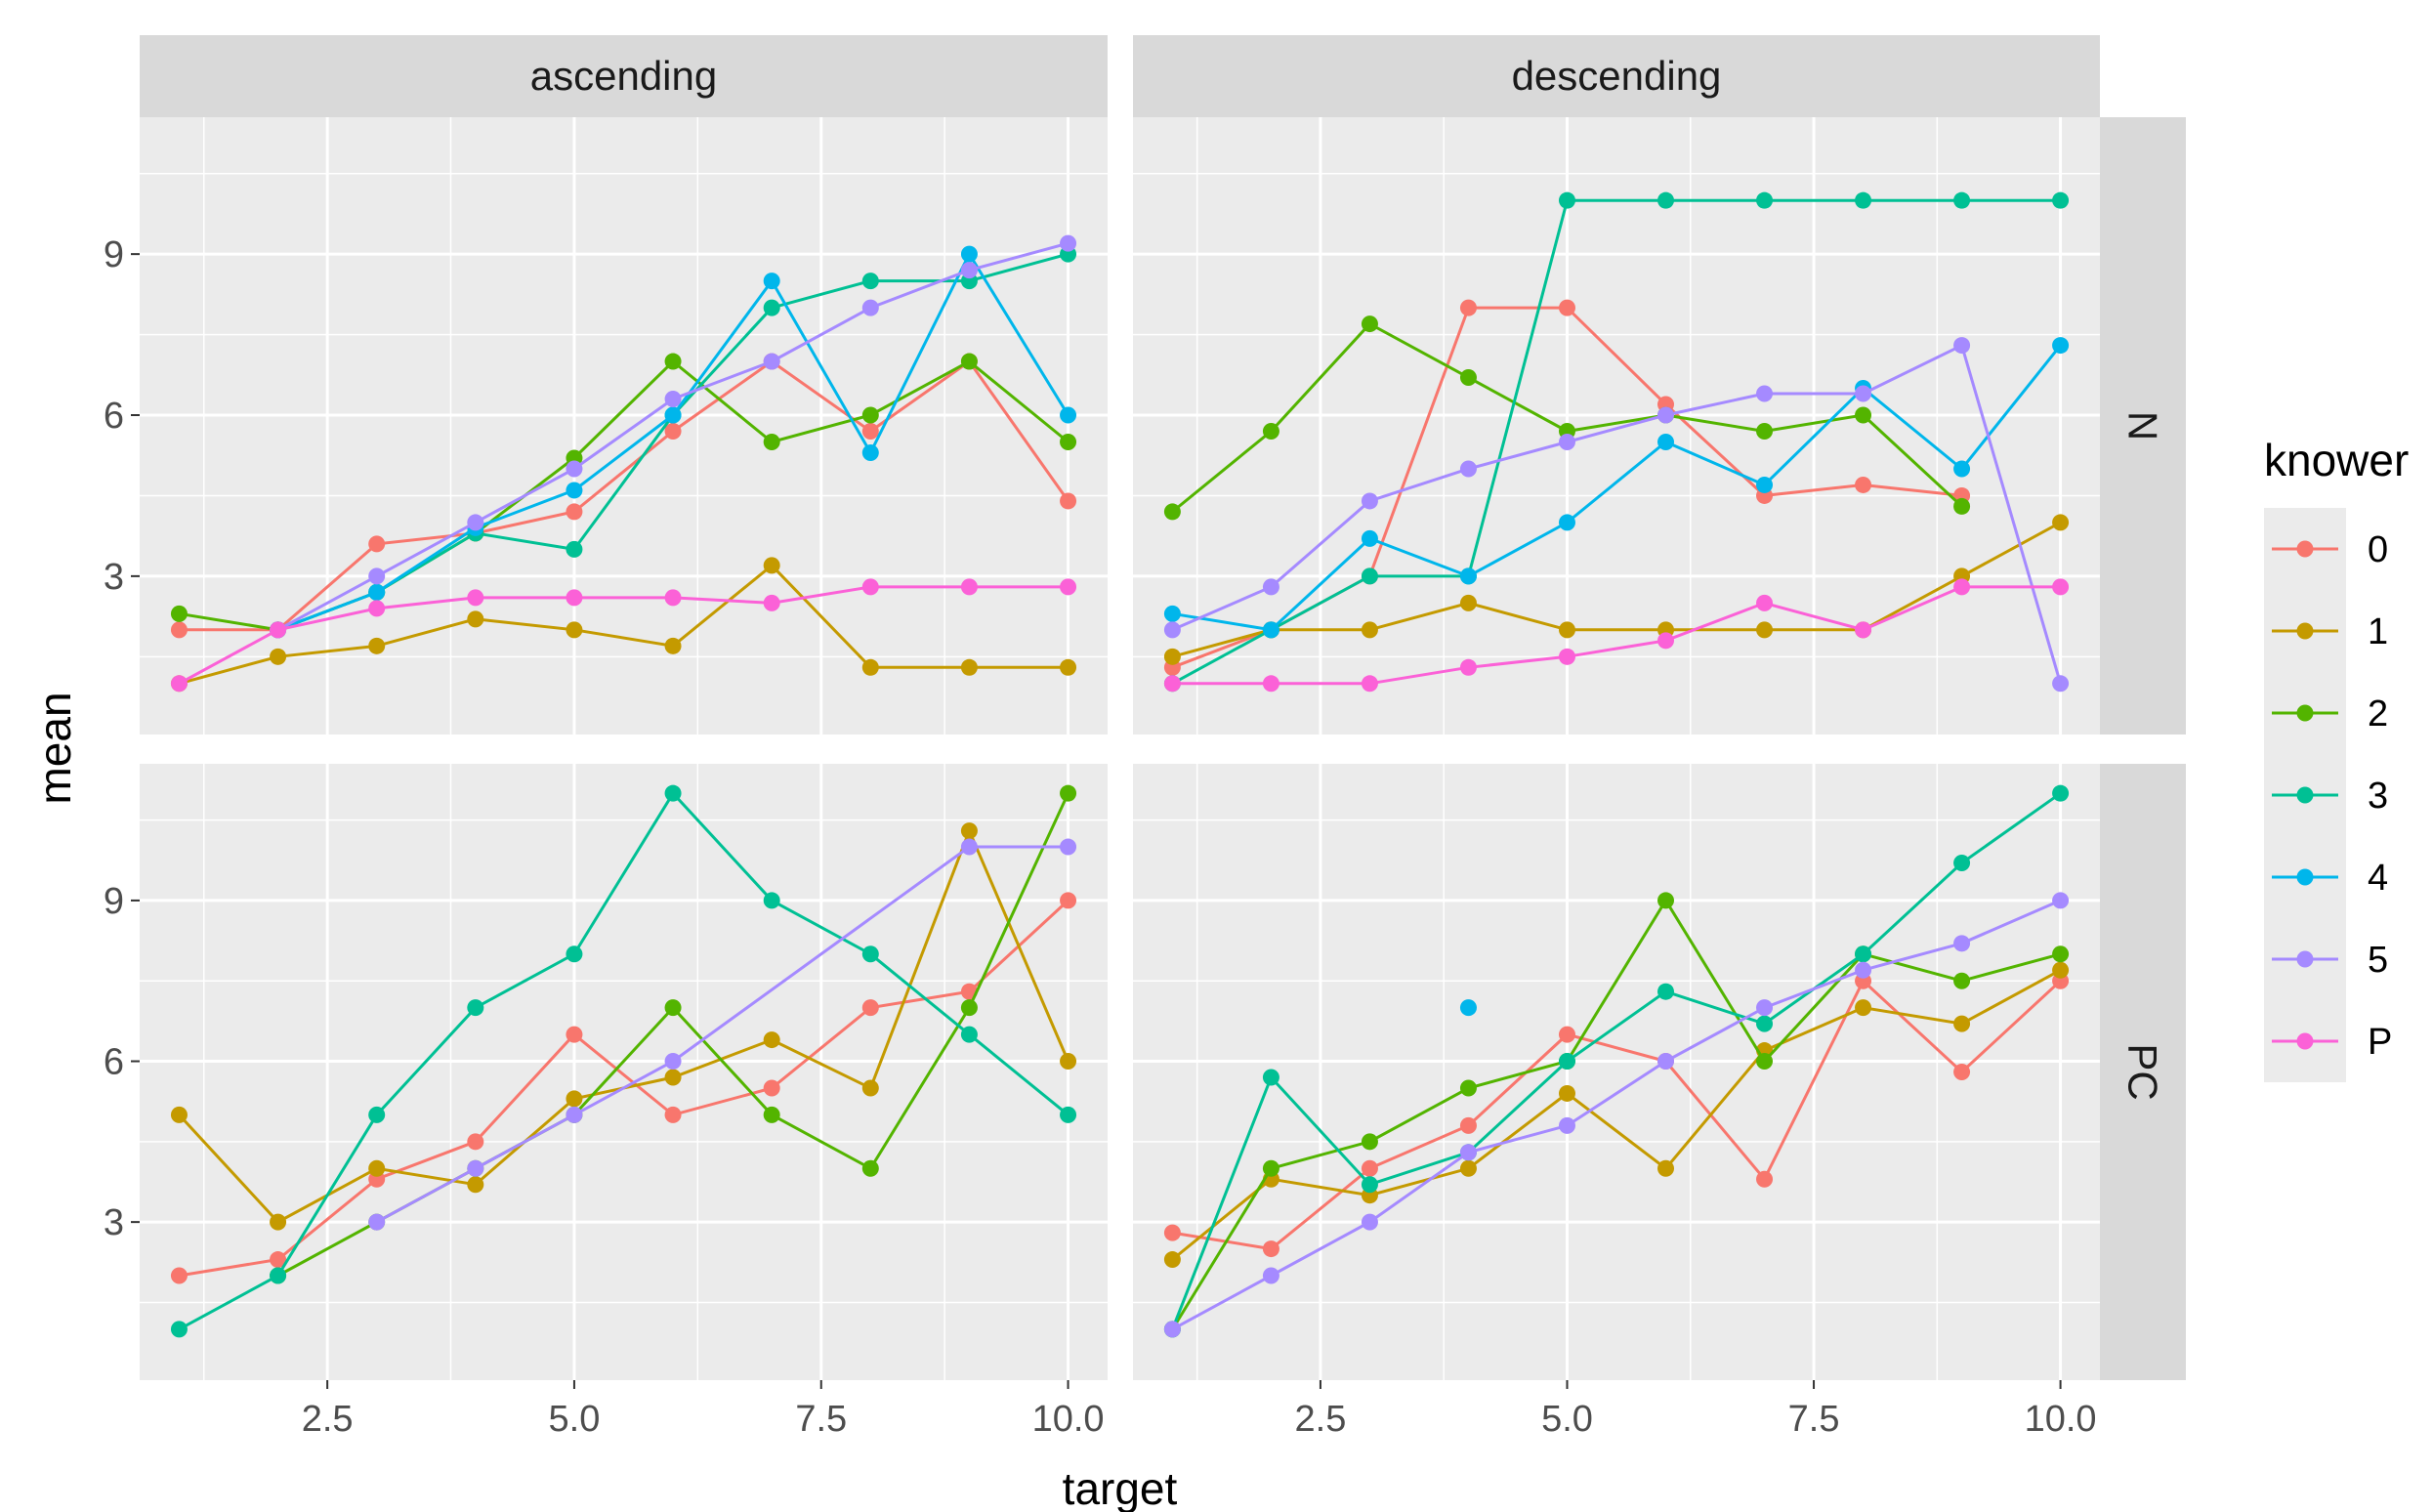 Image resolution: width=2432 pixels, height=1512 pixels. I want to click on x-tick-label: 5.0, so click(1567, 1419).